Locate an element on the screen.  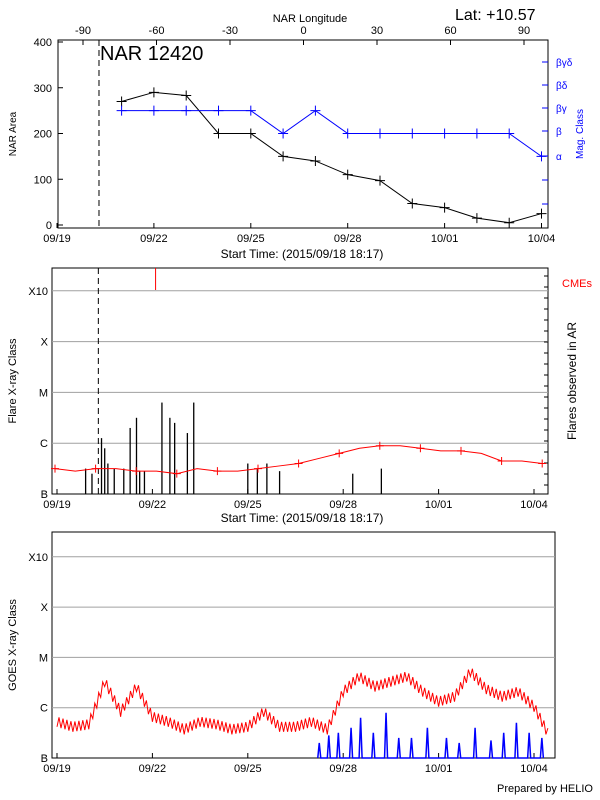
panel2-right-label: Flares observed in AR is located at coordinates (572, 381).